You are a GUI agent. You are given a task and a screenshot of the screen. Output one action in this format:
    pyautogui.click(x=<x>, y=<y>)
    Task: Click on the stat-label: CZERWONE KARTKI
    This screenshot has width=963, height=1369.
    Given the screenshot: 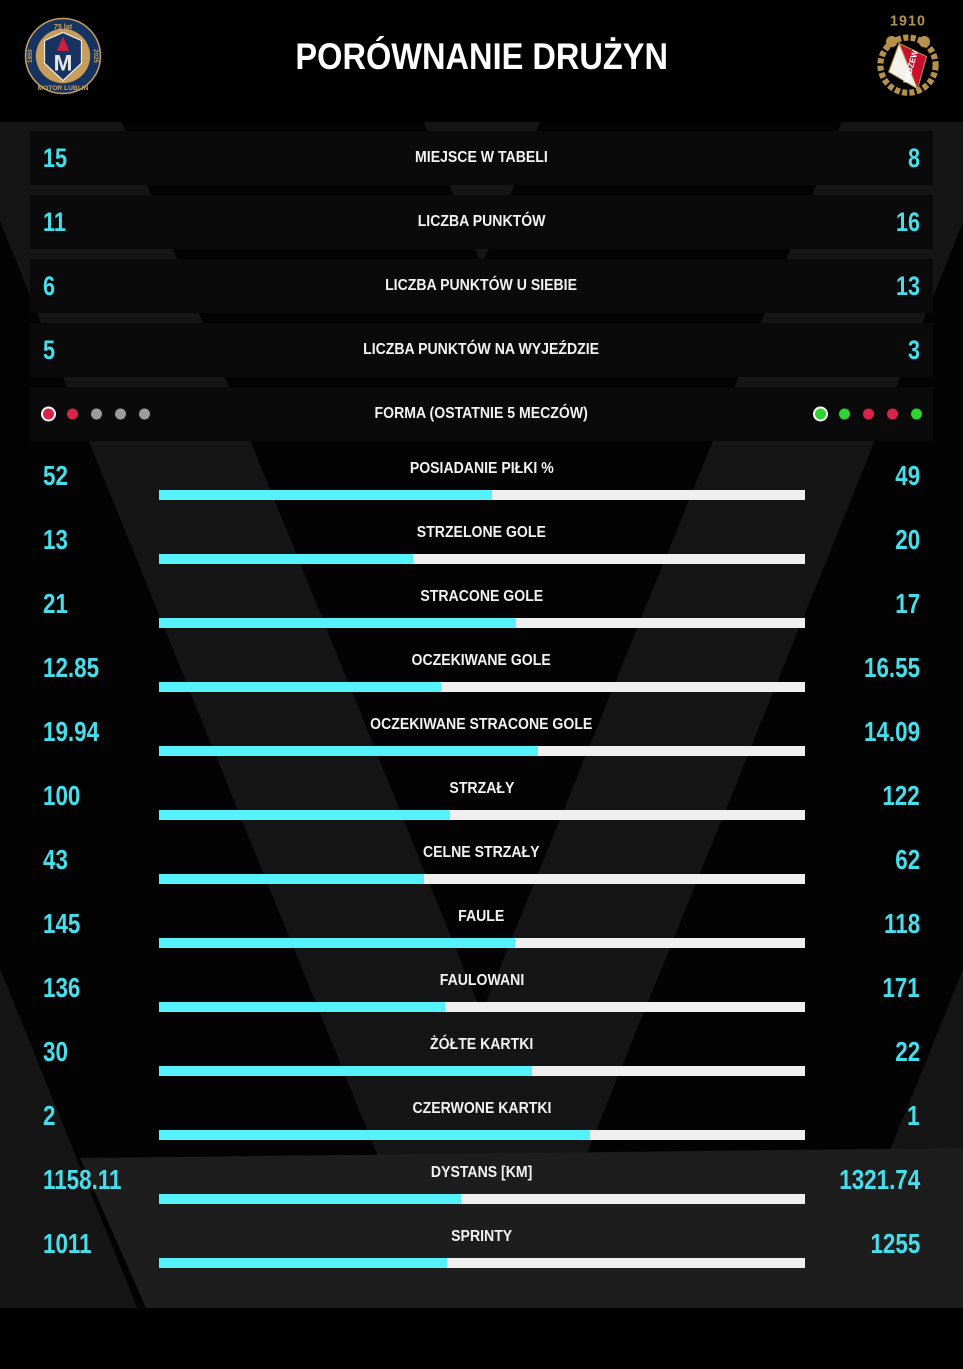 What is the action you would take?
    pyautogui.click(x=481, y=1108)
    